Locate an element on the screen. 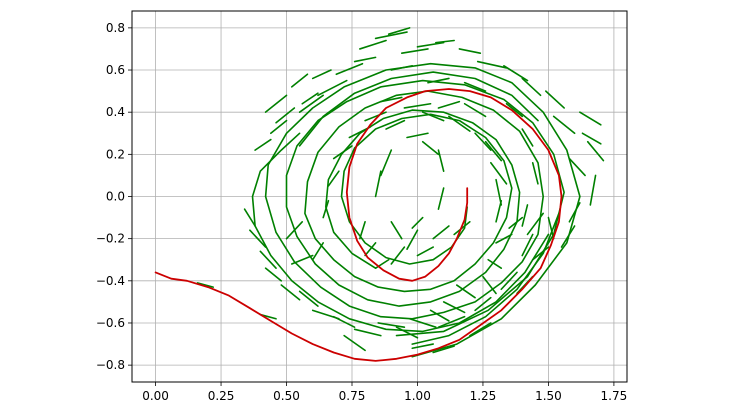 The width and height of the screenshot is (739, 415). y-tick-label: −0.2 is located at coordinates (110, 239).